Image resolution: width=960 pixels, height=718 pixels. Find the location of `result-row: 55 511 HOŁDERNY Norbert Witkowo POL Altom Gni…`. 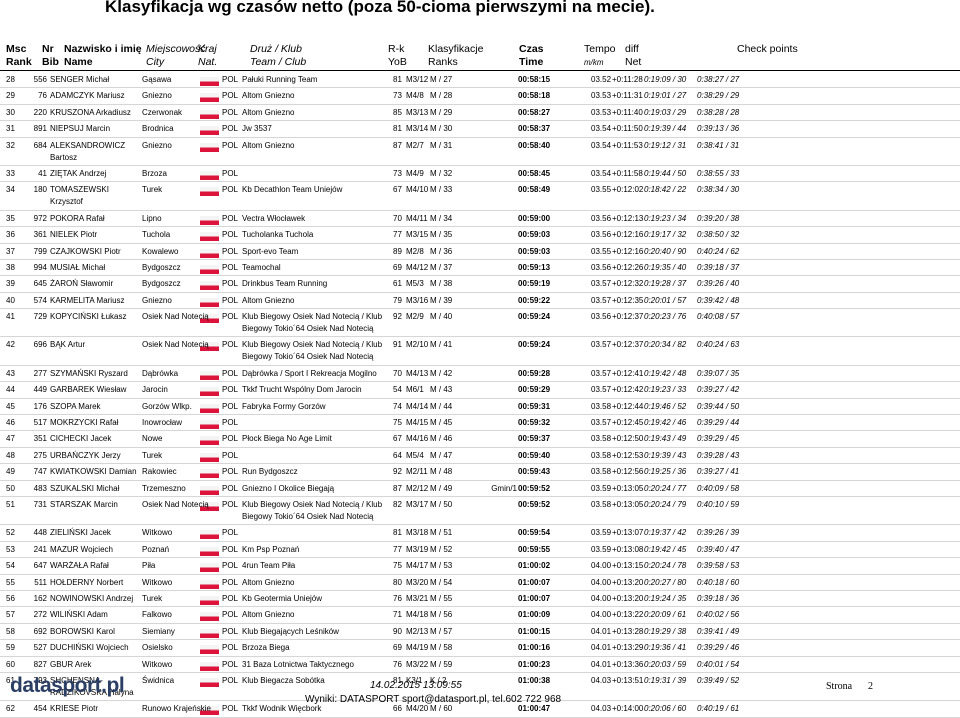

result-row: 55 511 HOŁDERNY Norbert Witkowo POL Altom Gni… is located at coordinates (480, 583).